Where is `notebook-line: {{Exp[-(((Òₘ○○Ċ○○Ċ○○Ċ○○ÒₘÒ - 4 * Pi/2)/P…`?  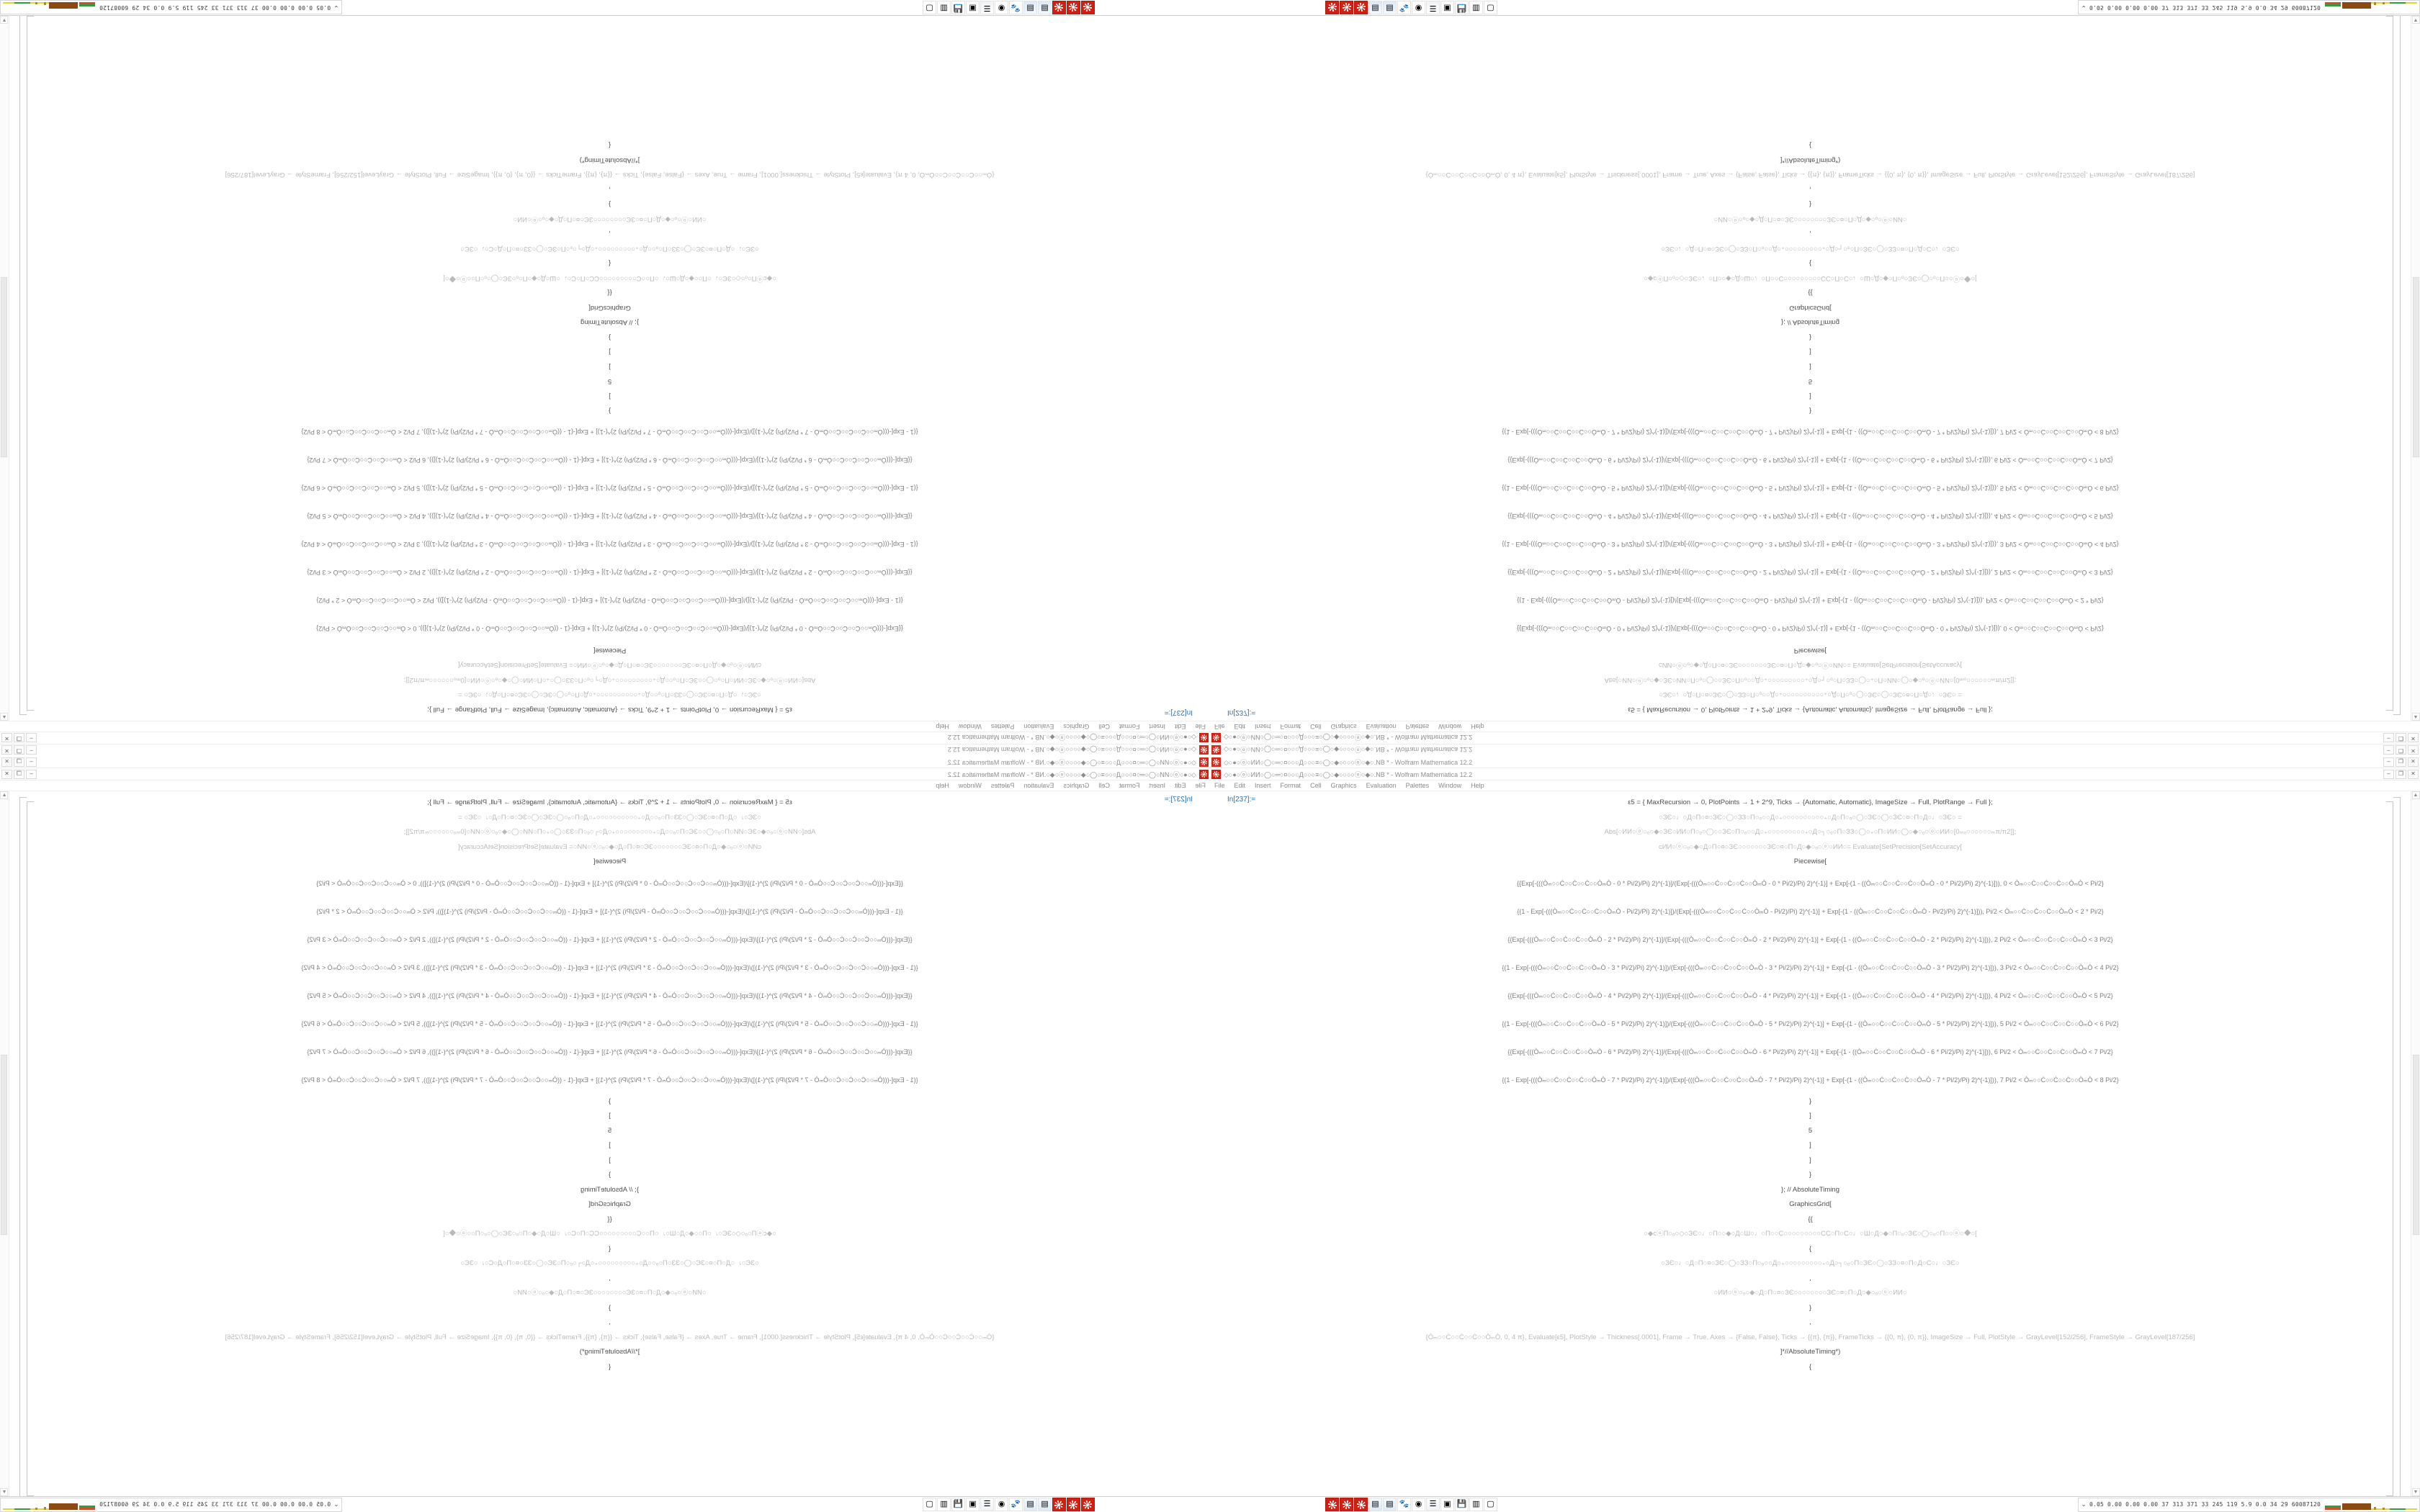
notebook-line: {{Exp[-(((Òₘ○○Ċ○○Ċ○○Ċ○○ÒₘÒ - 4 * Pi/2)/P… is located at coordinates (610, 995).